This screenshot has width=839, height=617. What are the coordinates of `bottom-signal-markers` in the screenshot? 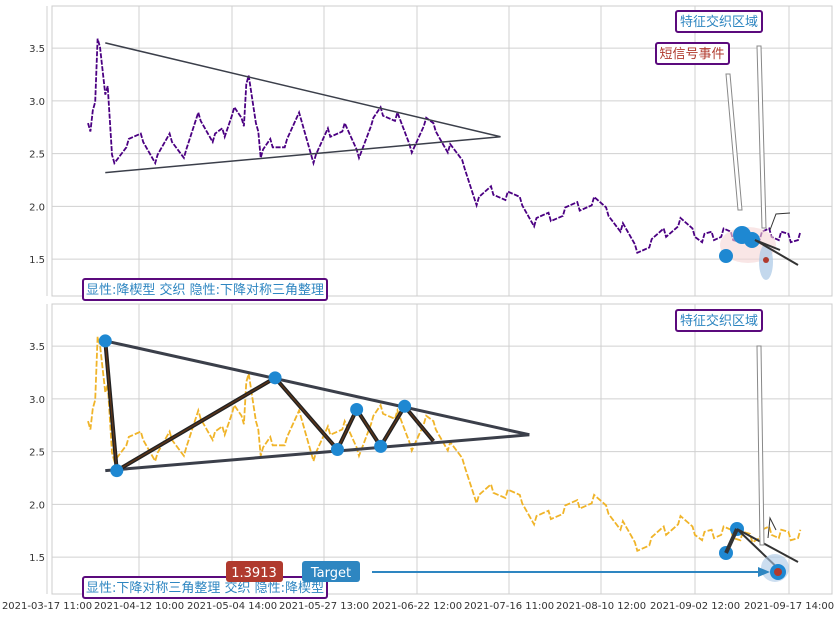 It's located at (759, 463).